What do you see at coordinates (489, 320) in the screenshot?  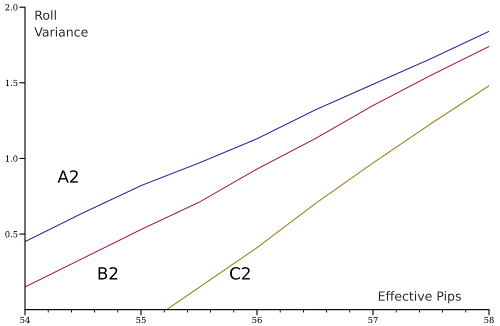 I see `x-tick-label: 58` at bounding box center [489, 320].